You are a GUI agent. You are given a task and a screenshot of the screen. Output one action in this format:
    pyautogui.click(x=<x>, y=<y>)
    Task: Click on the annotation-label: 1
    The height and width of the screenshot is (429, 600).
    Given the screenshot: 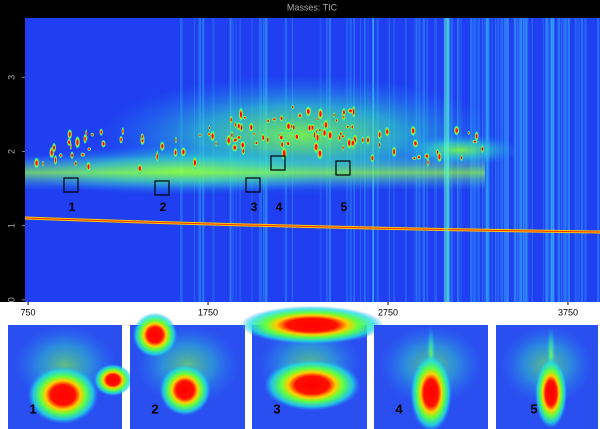 What is the action you would take?
    pyautogui.click(x=72, y=207)
    